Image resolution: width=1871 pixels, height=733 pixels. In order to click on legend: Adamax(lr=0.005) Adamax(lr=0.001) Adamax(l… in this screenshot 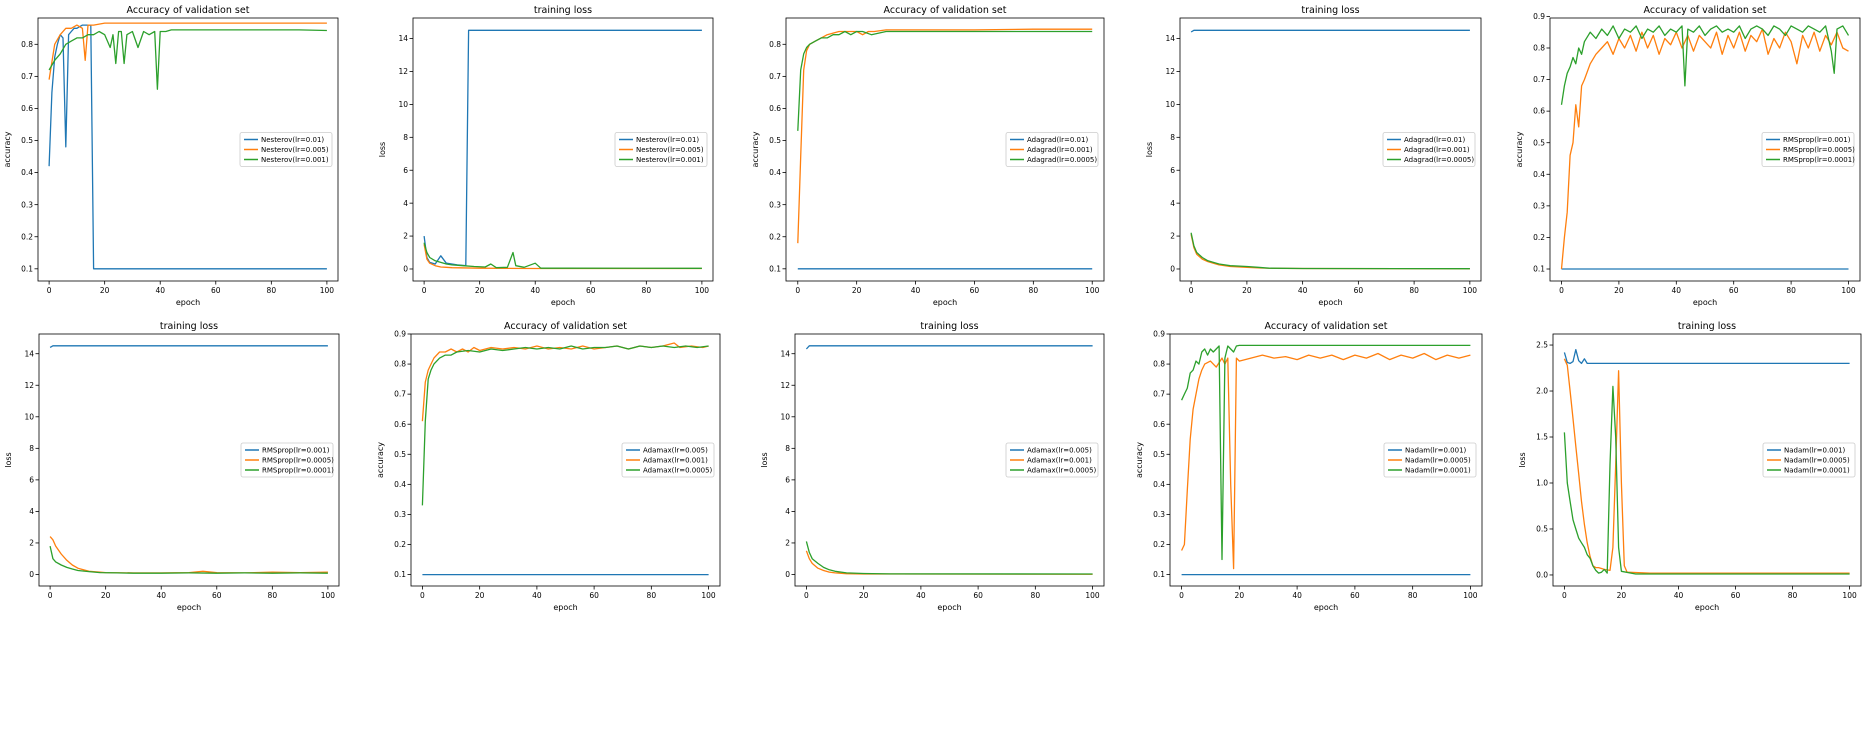, I will do `click(1052, 460)`.